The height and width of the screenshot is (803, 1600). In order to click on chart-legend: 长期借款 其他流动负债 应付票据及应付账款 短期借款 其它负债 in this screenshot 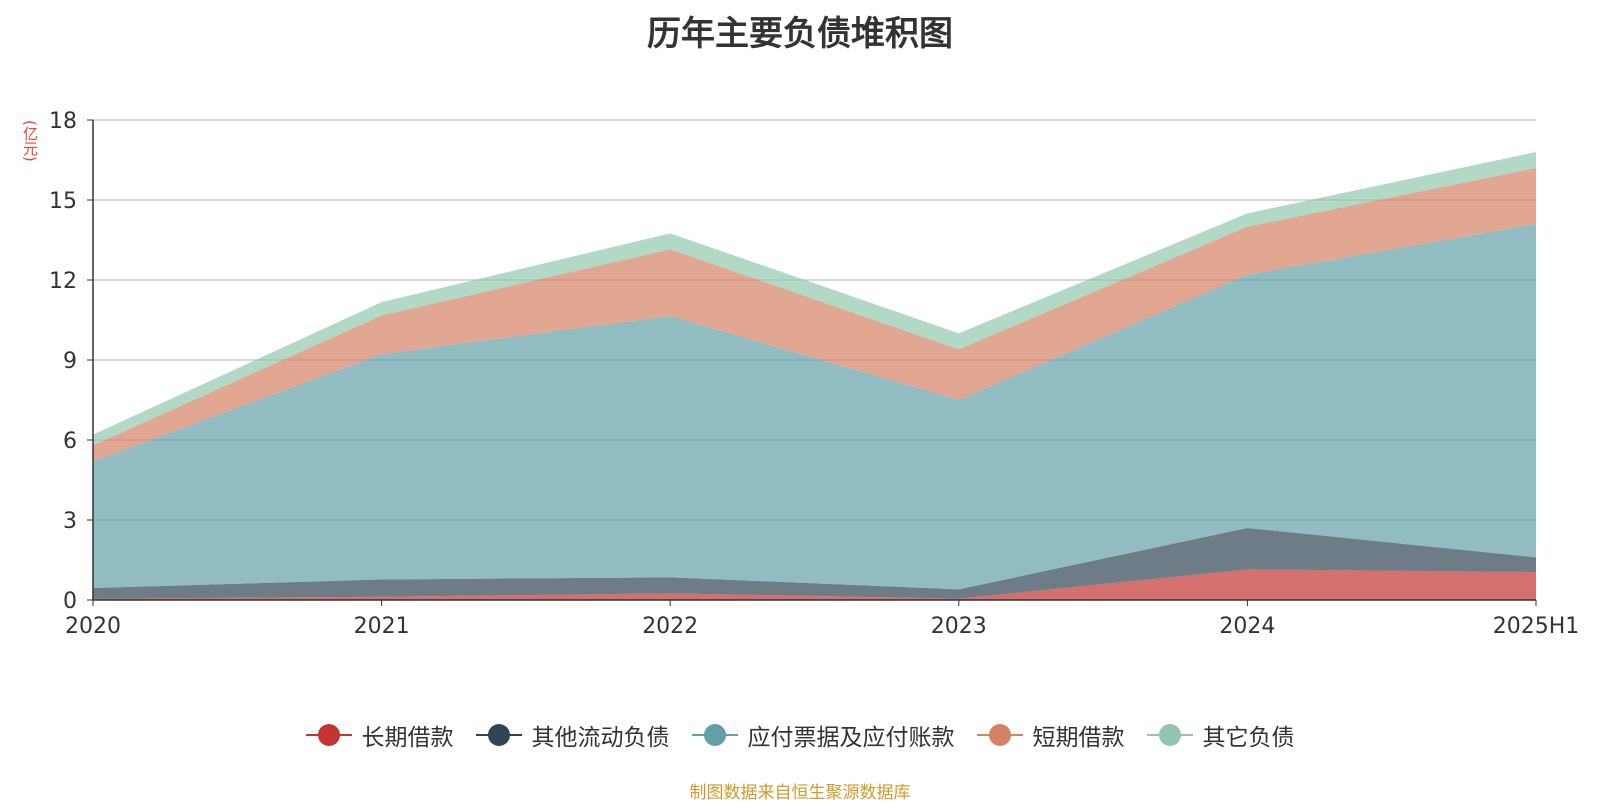, I will do `click(800, 735)`.